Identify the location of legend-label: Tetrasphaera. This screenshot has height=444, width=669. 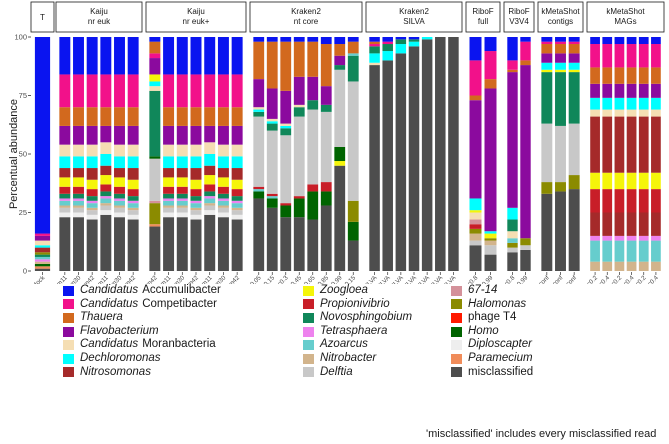
(354, 330).